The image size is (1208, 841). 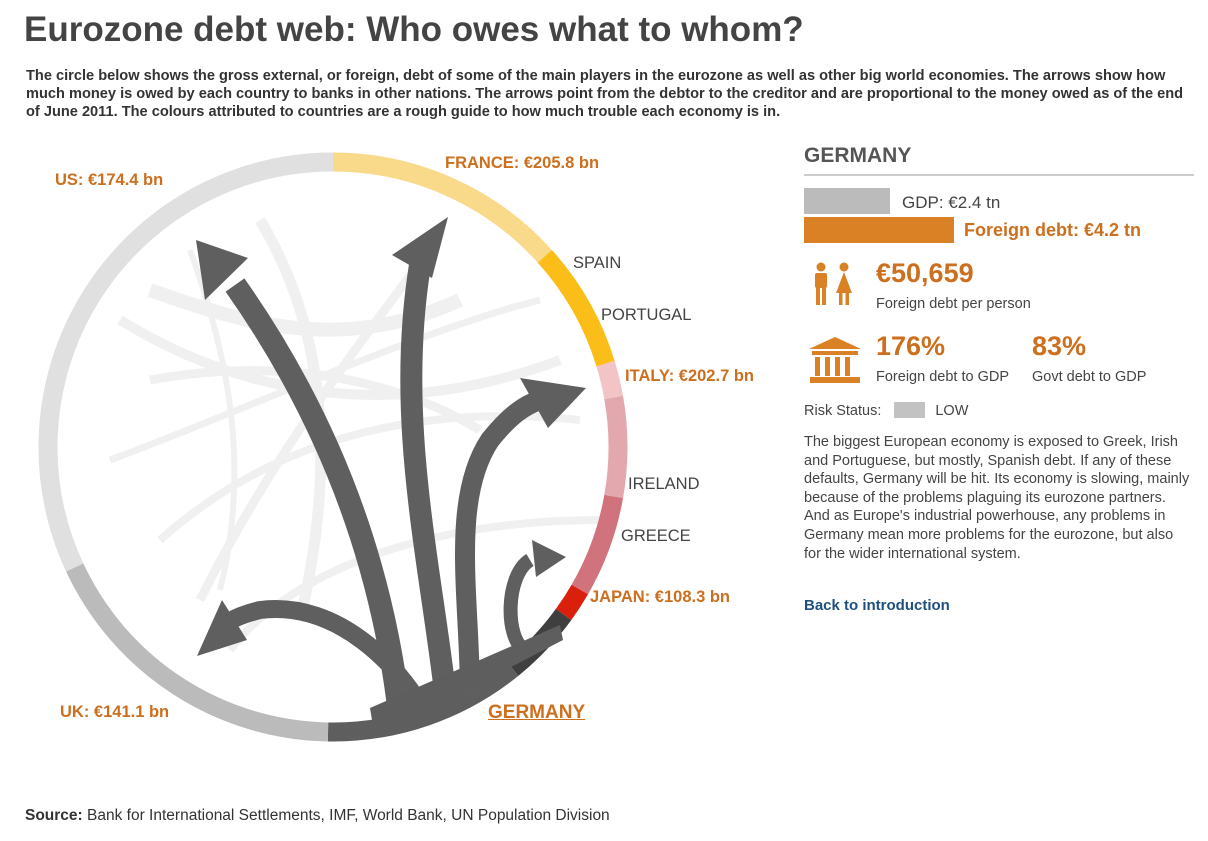 What do you see at coordinates (843, 411) in the screenshot?
I see `risk-status-label: Risk Status:` at bounding box center [843, 411].